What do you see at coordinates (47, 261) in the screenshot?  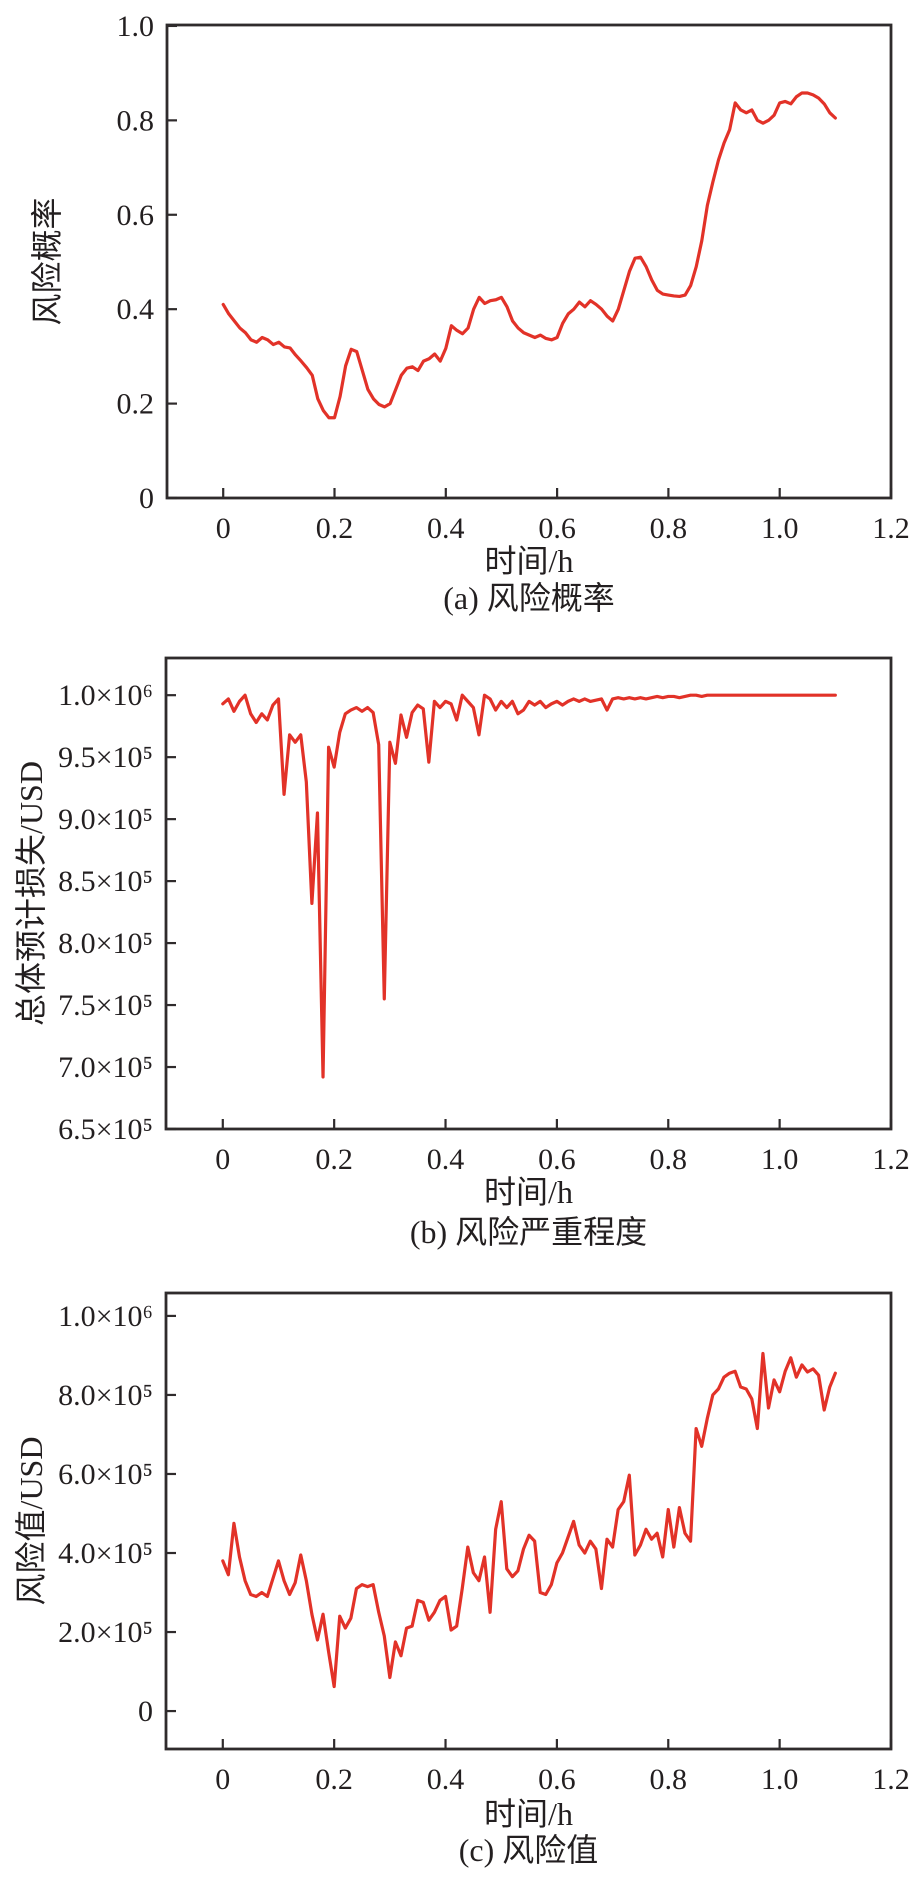 I see `y-axis-label: 风险概率` at bounding box center [47, 261].